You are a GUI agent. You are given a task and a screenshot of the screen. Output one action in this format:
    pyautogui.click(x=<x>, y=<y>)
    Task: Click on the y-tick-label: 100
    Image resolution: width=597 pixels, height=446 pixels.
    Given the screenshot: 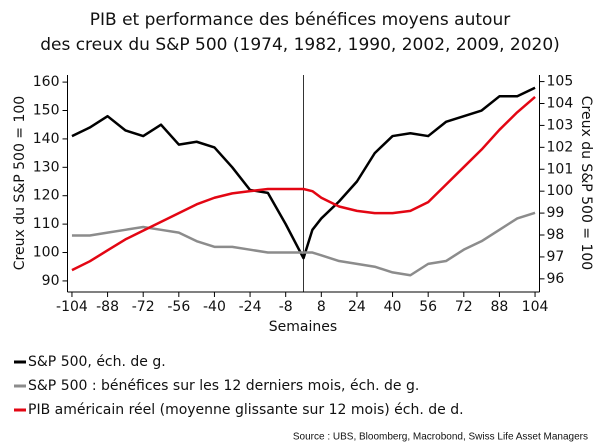 What is the action you would take?
    pyautogui.click(x=46, y=253)
    